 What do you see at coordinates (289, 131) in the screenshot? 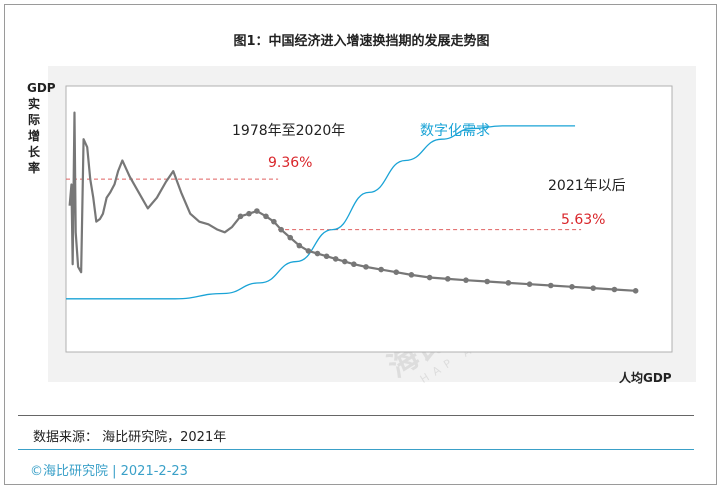
I see `period1-label: 1978年至2020年` at bounding box center [289, 131].